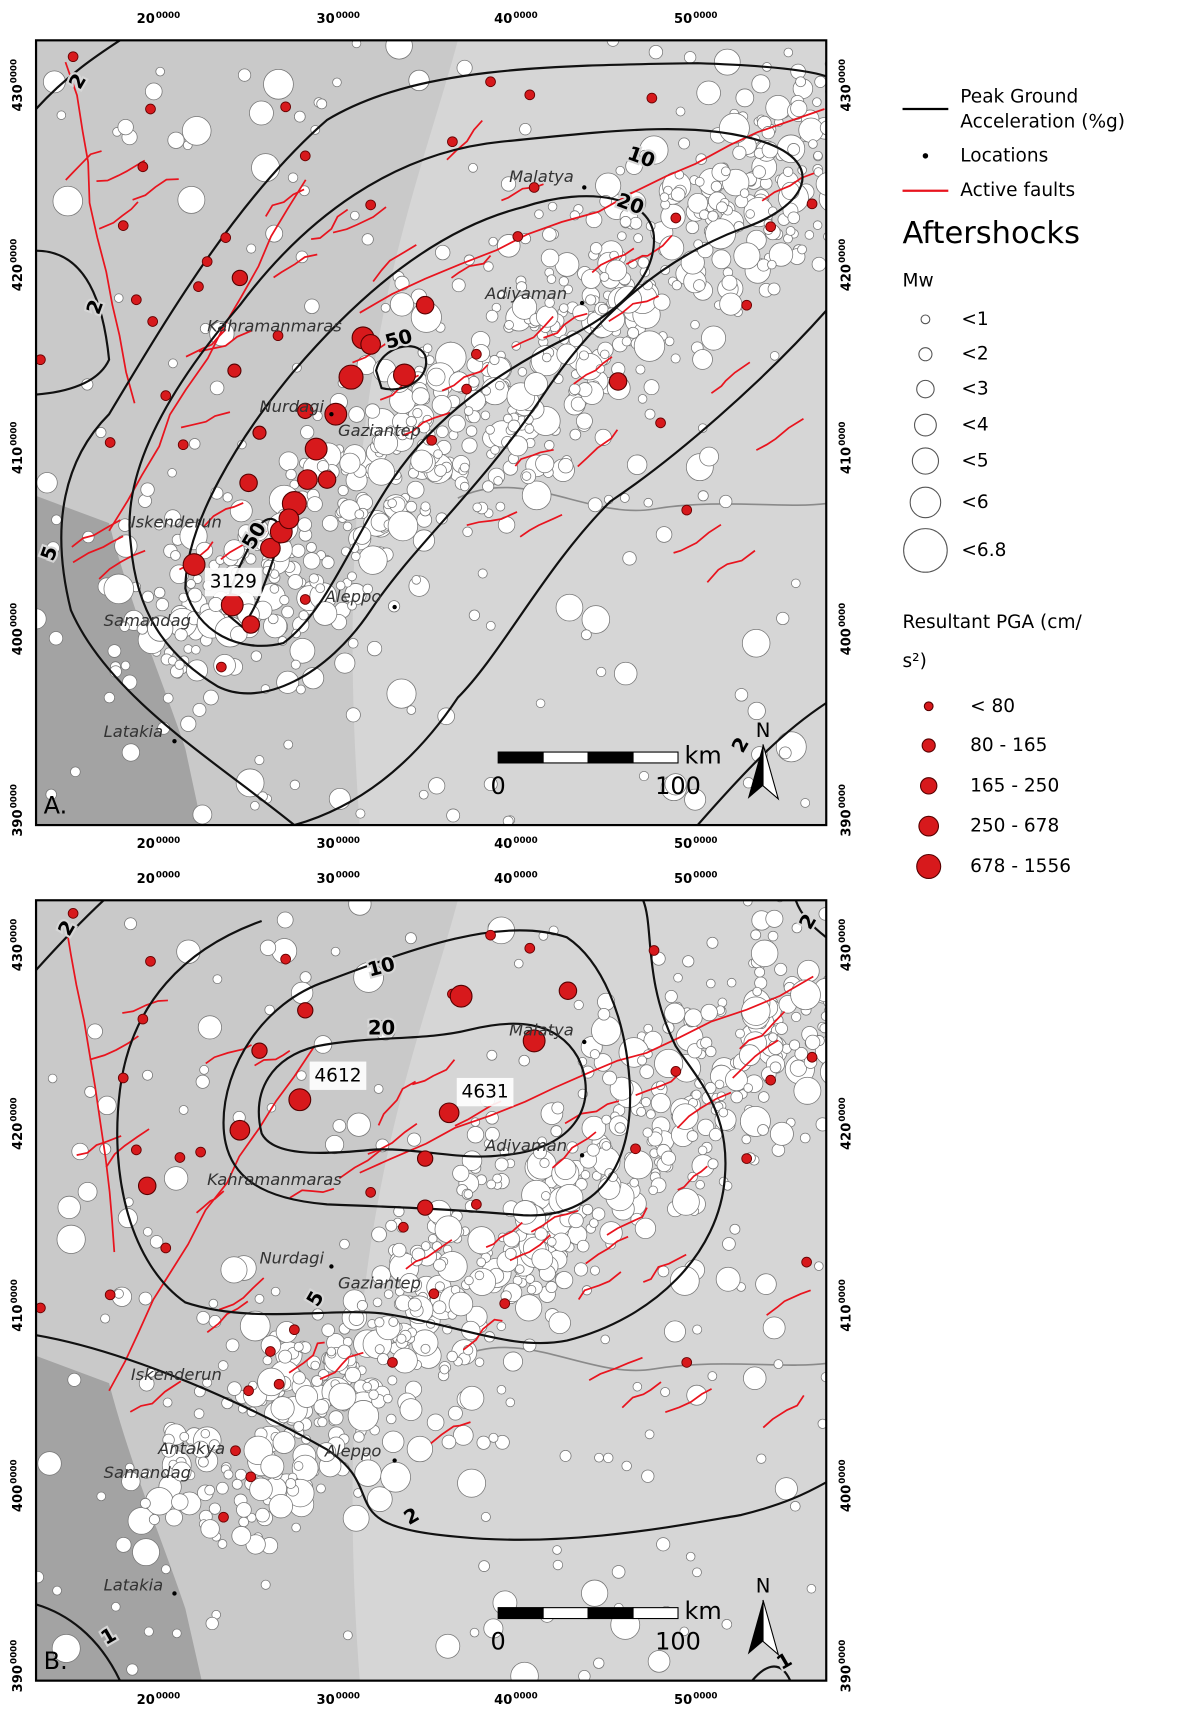 This screenshot has width=1186, height=1709. Describe the element at coordinates (381, 1027) in the screenshot. I see `contour-label: 20` at that location.